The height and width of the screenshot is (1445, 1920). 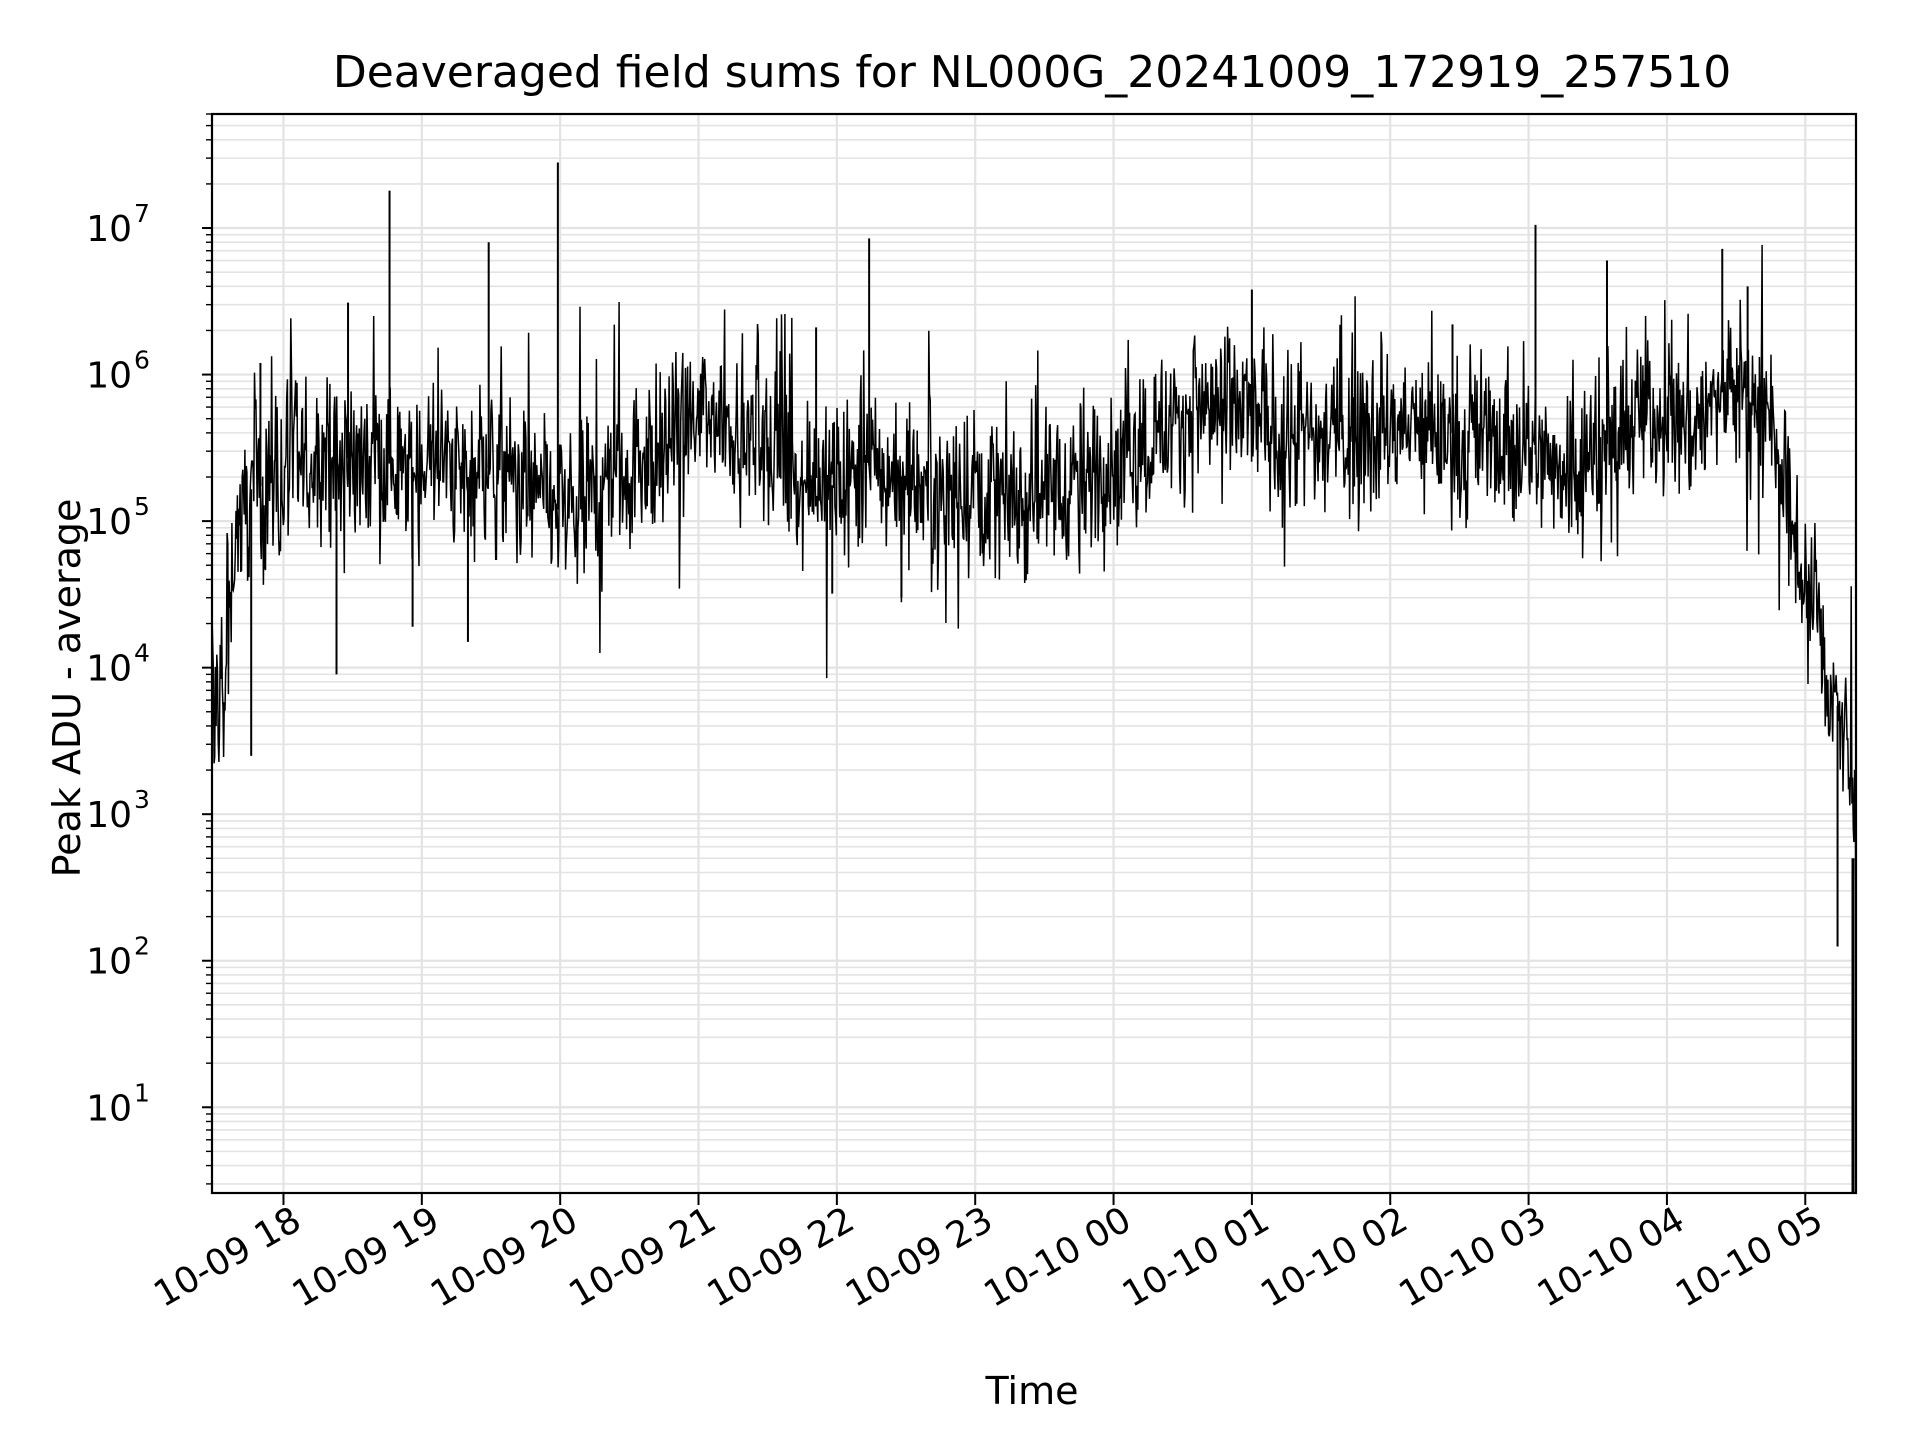 What do you see at coordinates (142, 213) in the screenshot?
I see `y-tick-exponent: 7` at bounding box center [142, 213].